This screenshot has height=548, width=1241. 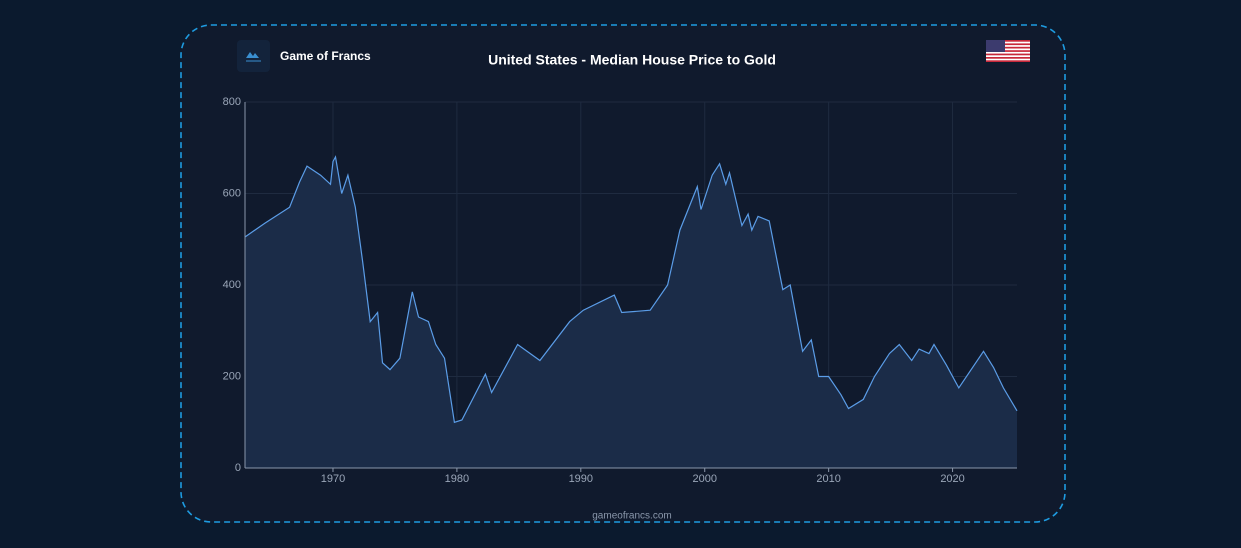 I want to click on y-tick-label: 200, so click(x=232, y=376).